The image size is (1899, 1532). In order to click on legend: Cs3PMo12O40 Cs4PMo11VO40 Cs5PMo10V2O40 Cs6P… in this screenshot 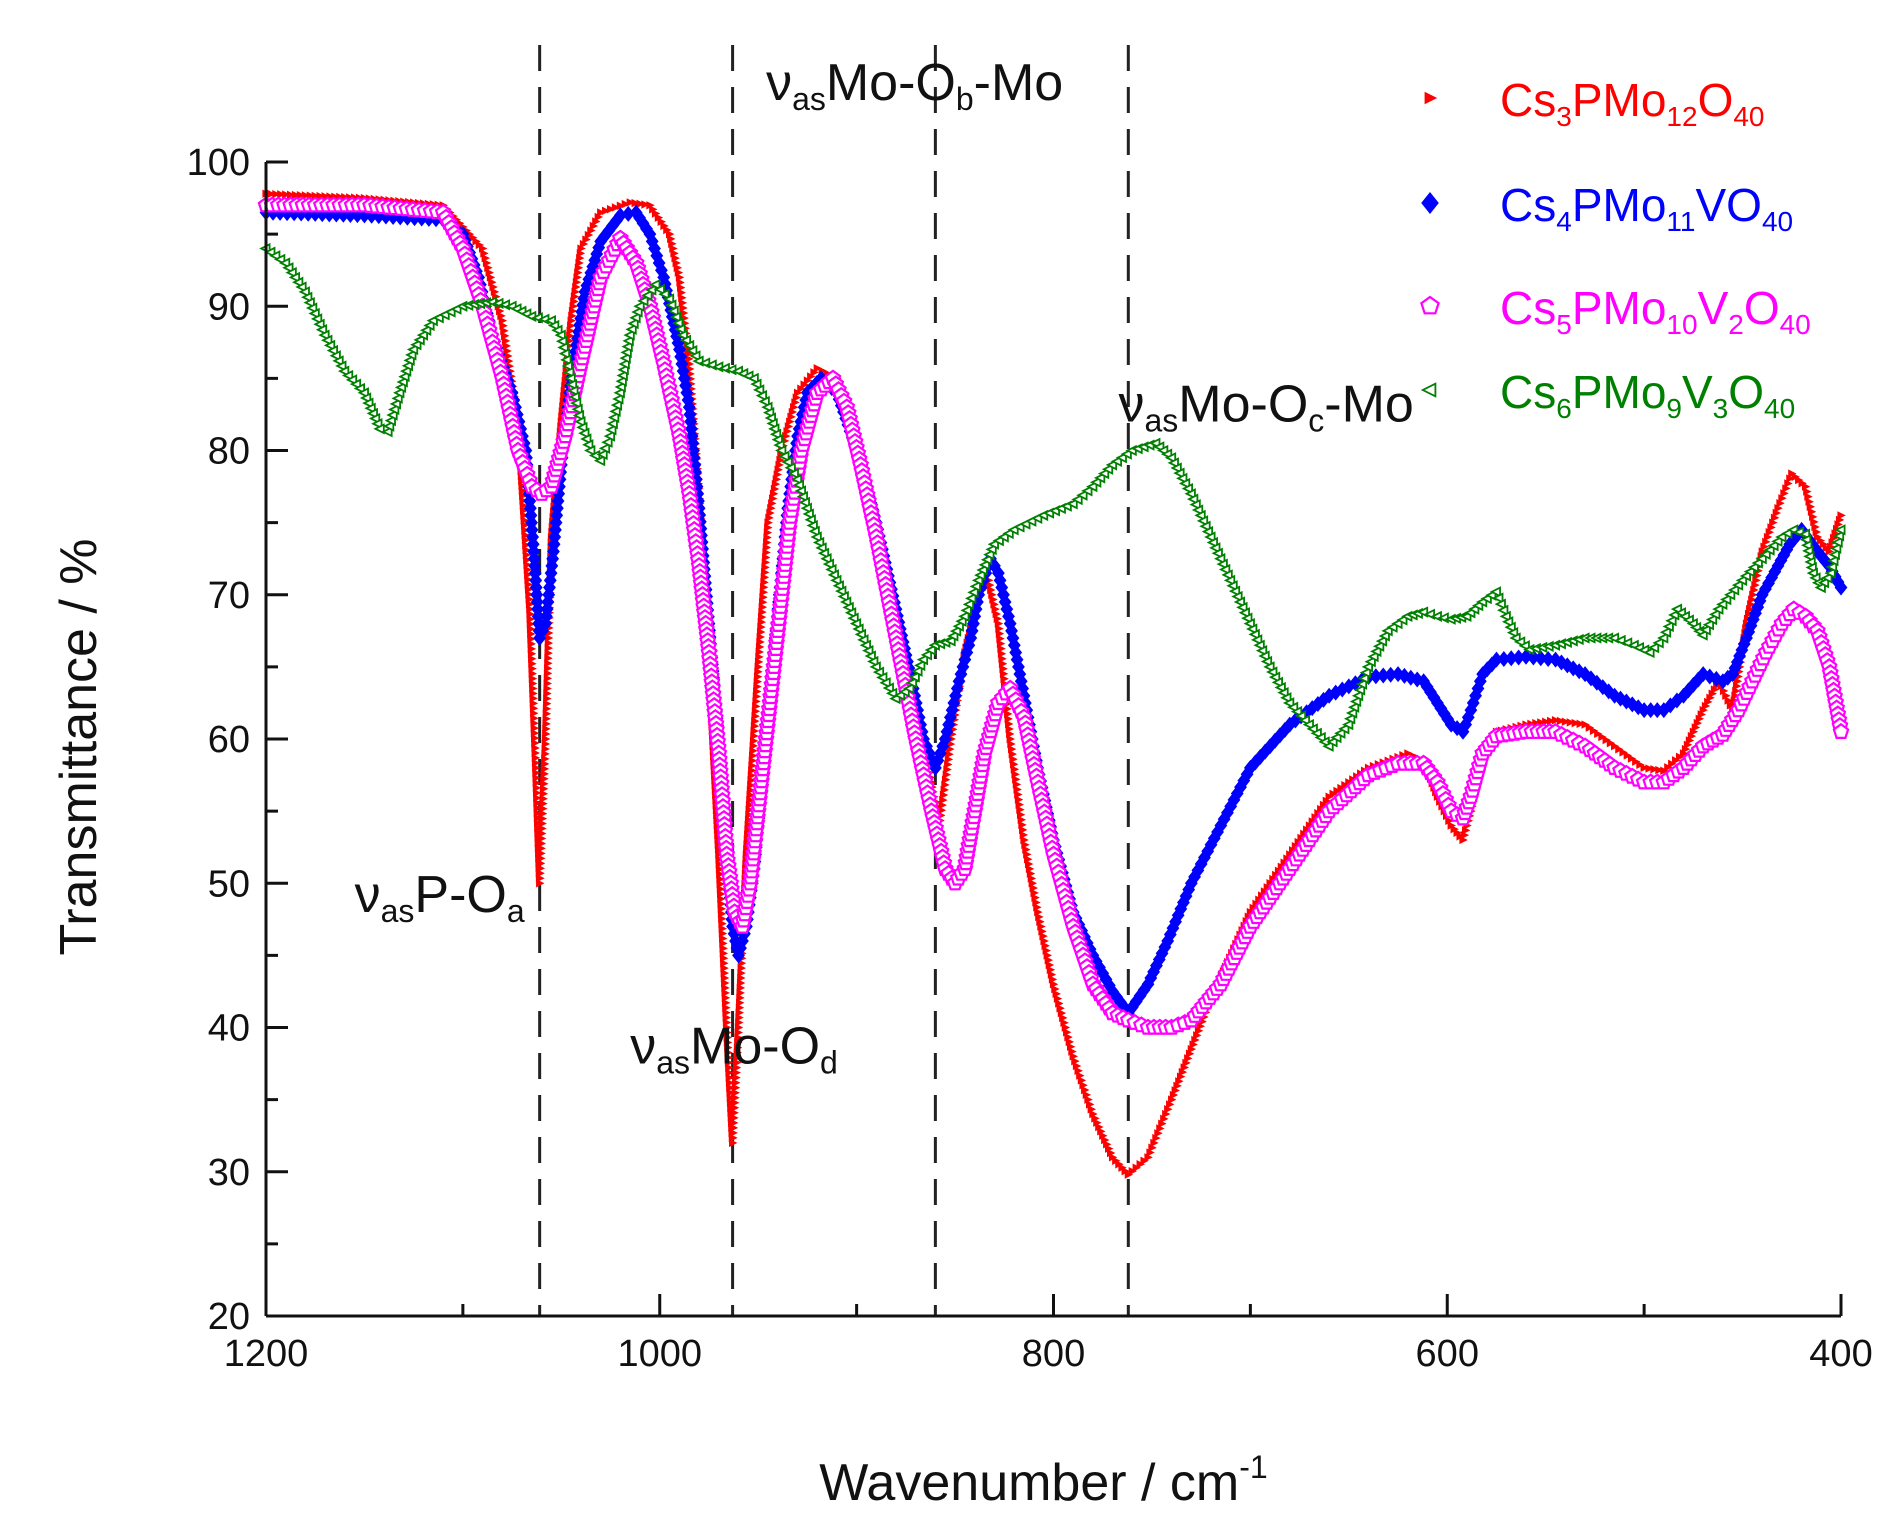, I will do `click(1615, 249)`.